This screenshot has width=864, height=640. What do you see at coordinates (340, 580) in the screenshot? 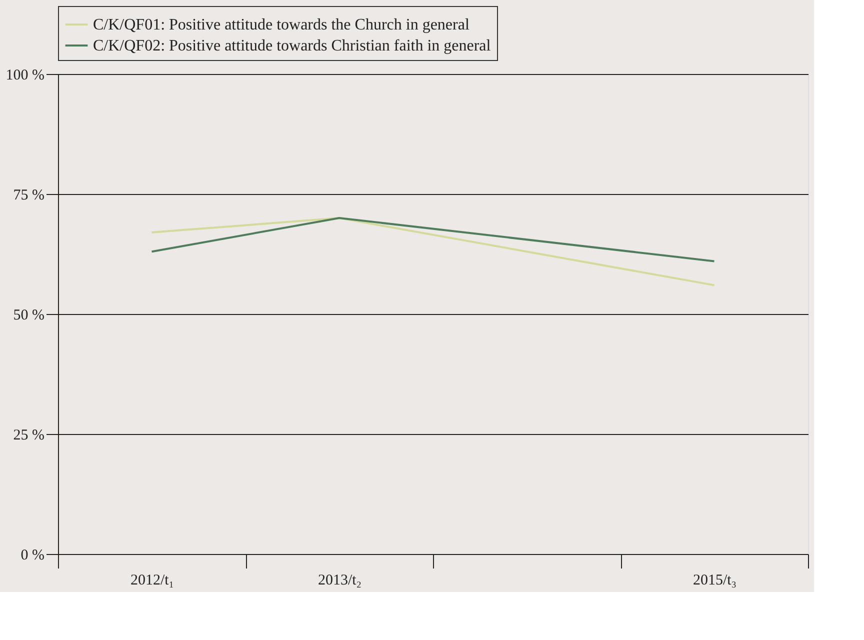
I see `x-tick-label: 2013/t₂` at bounding box center [340, 580].